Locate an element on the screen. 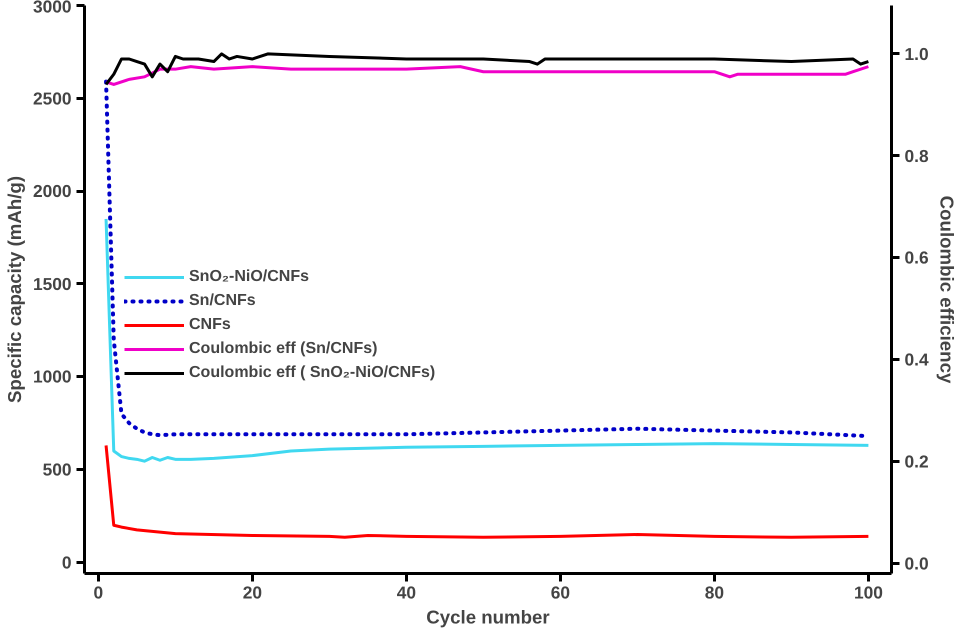  y-tick-label: 1000 is located at coordinates (52, 376).